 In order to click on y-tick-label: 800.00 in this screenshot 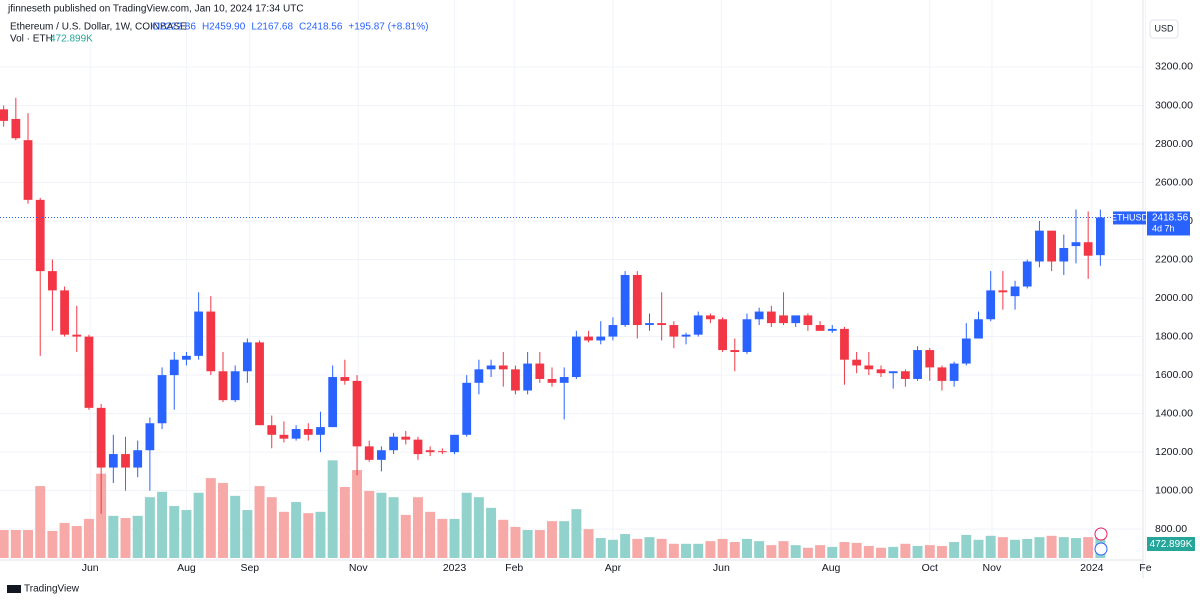, I will do `click(1171, 529)`.